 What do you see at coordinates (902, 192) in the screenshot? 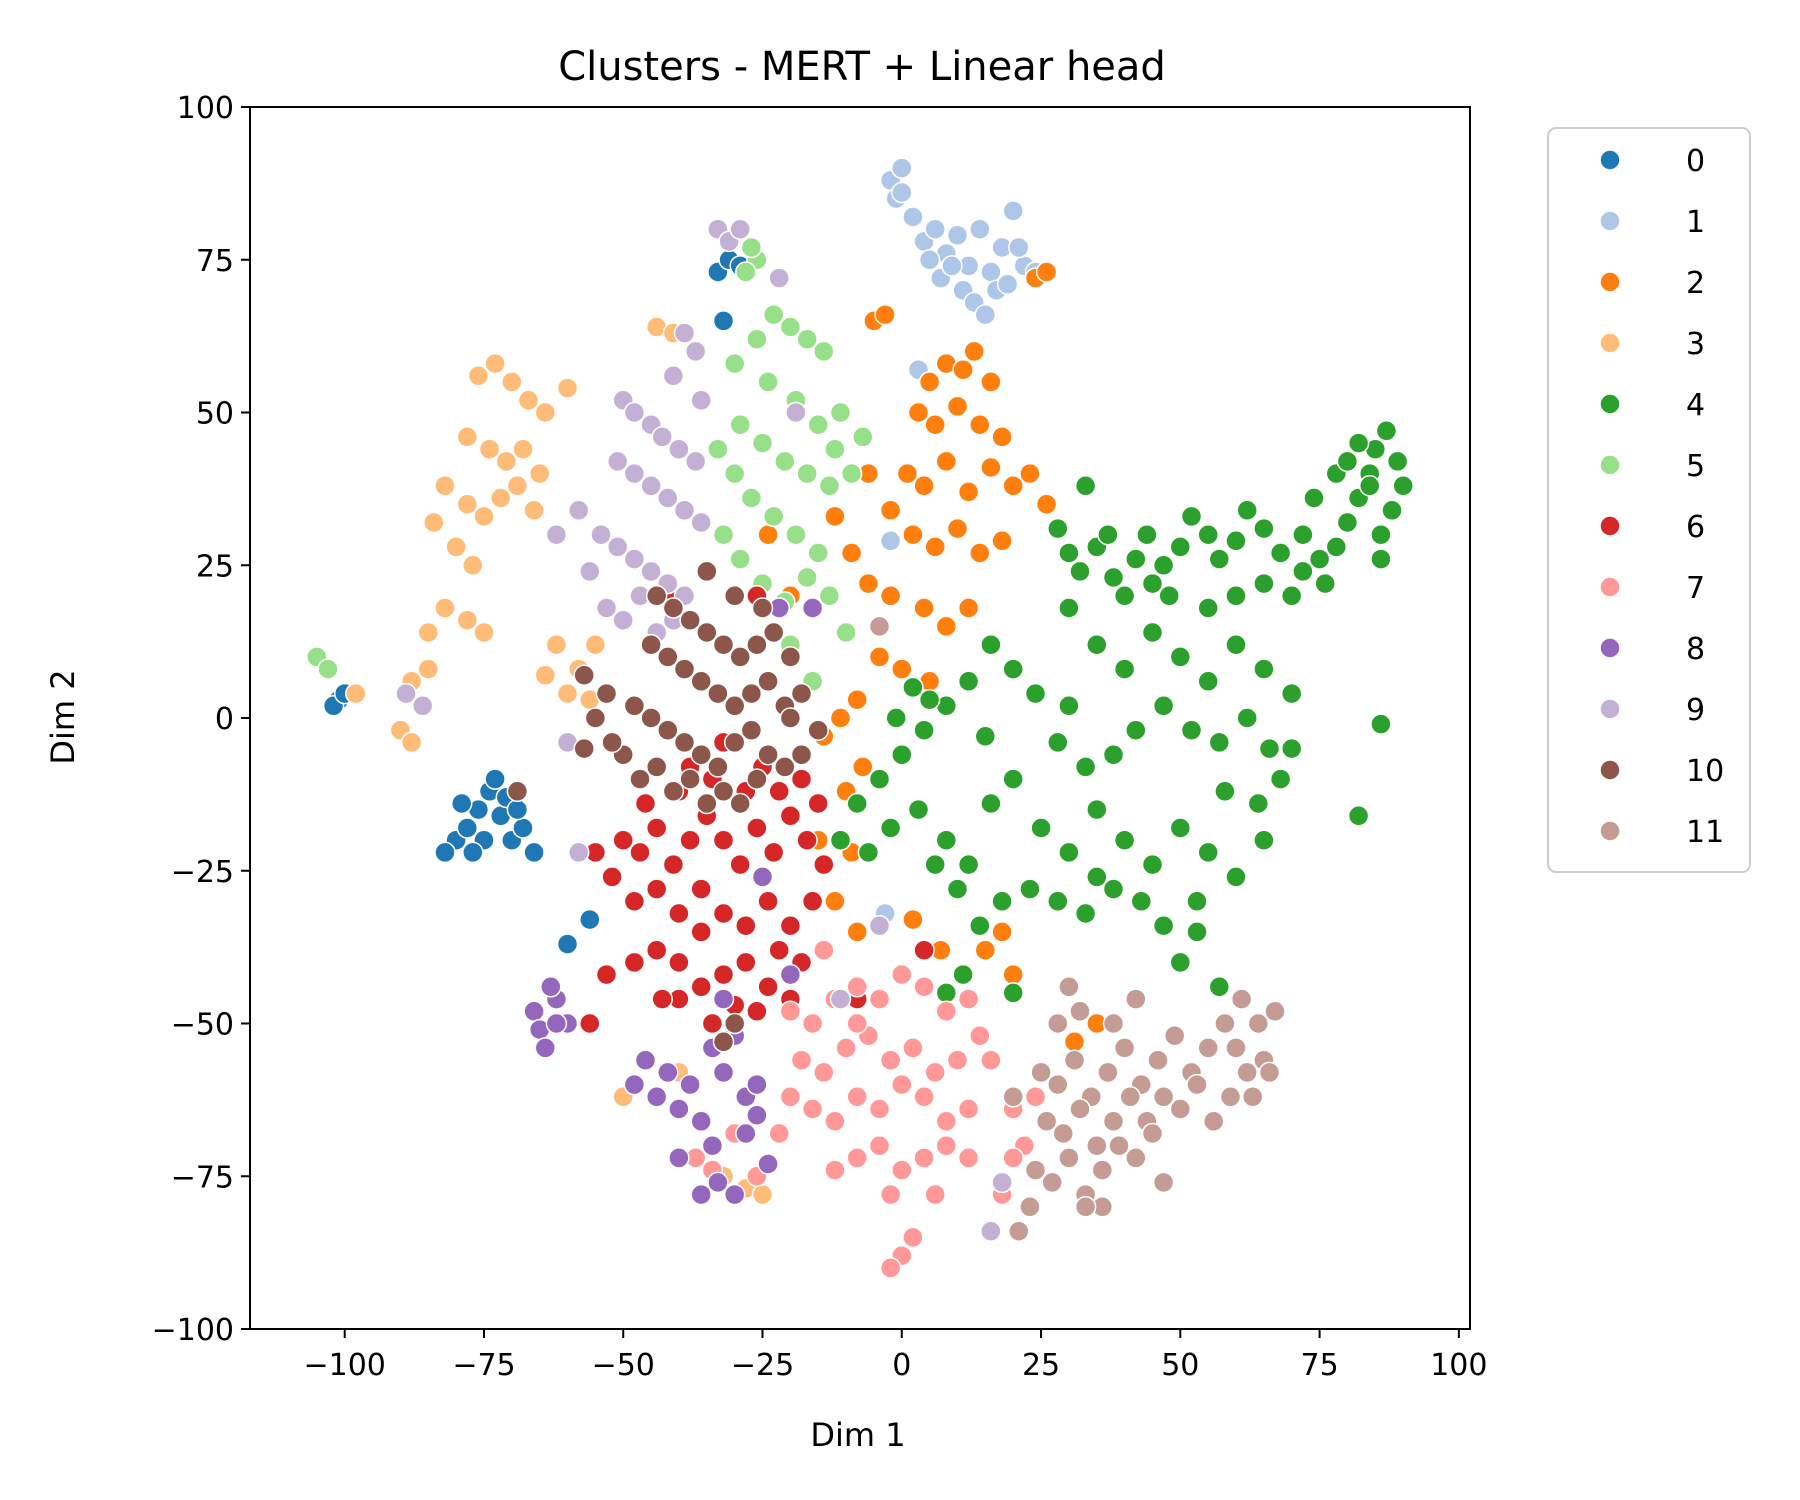
I see `cluster-1-point` at bounding box center [902, 192].